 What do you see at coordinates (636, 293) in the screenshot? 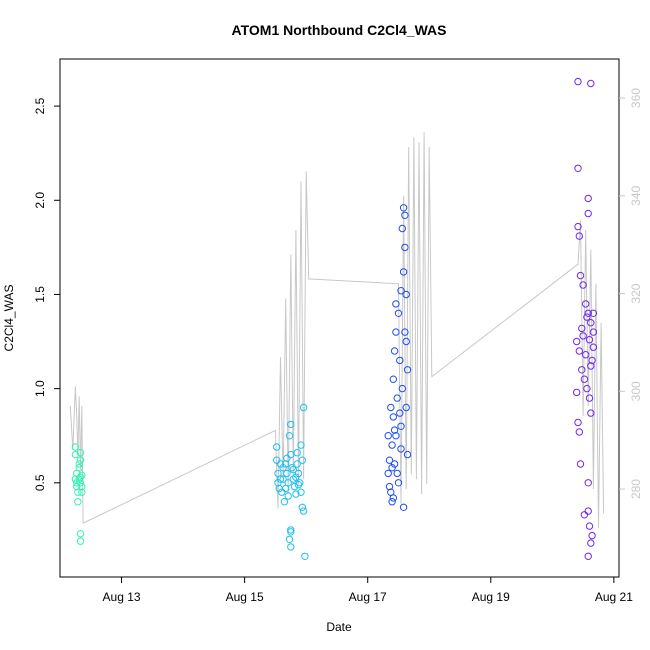
I see `y2-tick-label: 320` at bounding box center [636, 293].